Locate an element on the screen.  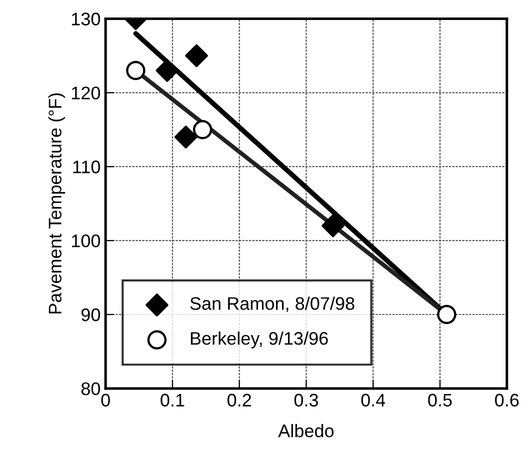
x-tick-label: 0.1 is located at coordinates (172, 400).